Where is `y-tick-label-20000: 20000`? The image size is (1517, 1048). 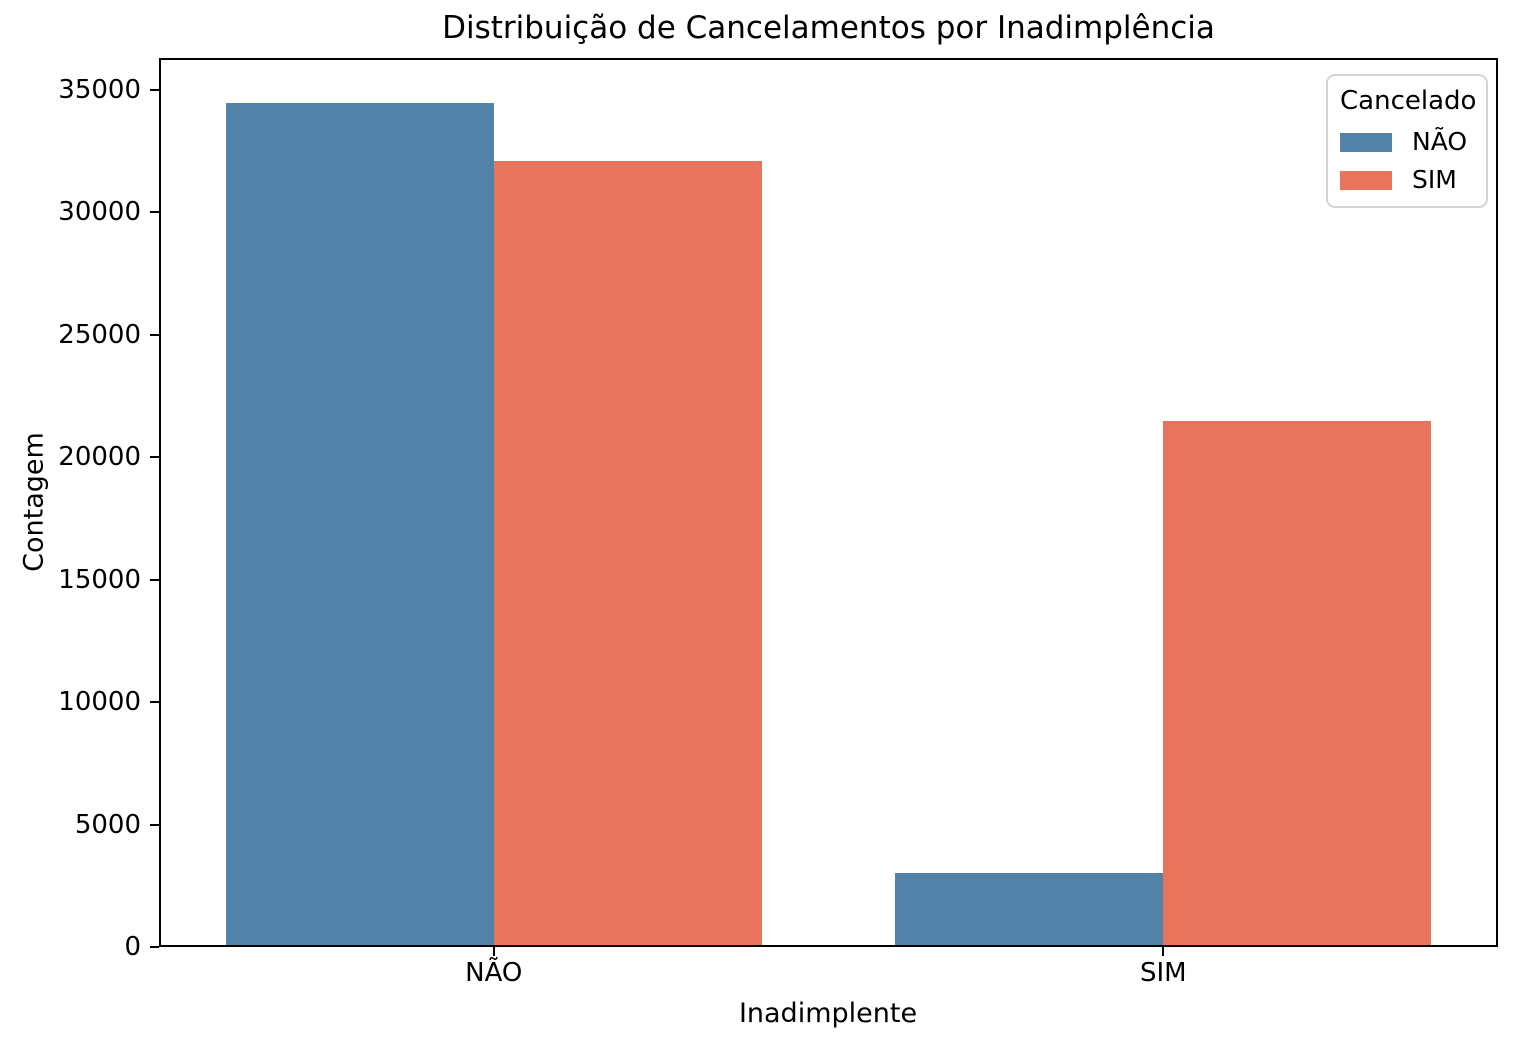
y-tick-label-20000: 20000 is located at coordinates (99, 457).